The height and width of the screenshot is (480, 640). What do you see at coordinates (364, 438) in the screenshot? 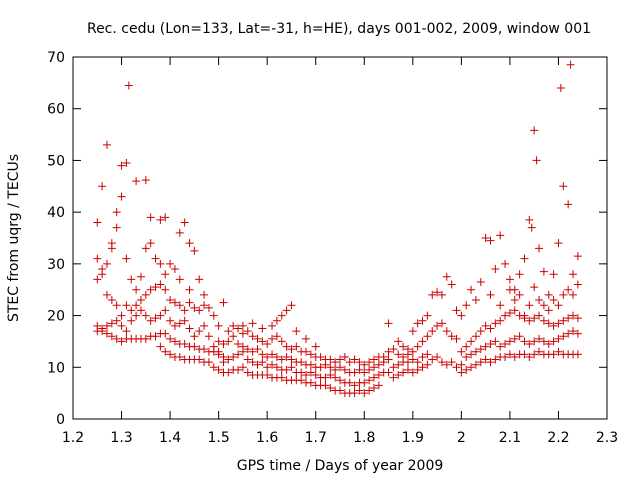
I see `x-tick-label: 1.8` at bounding box center [364, 438].